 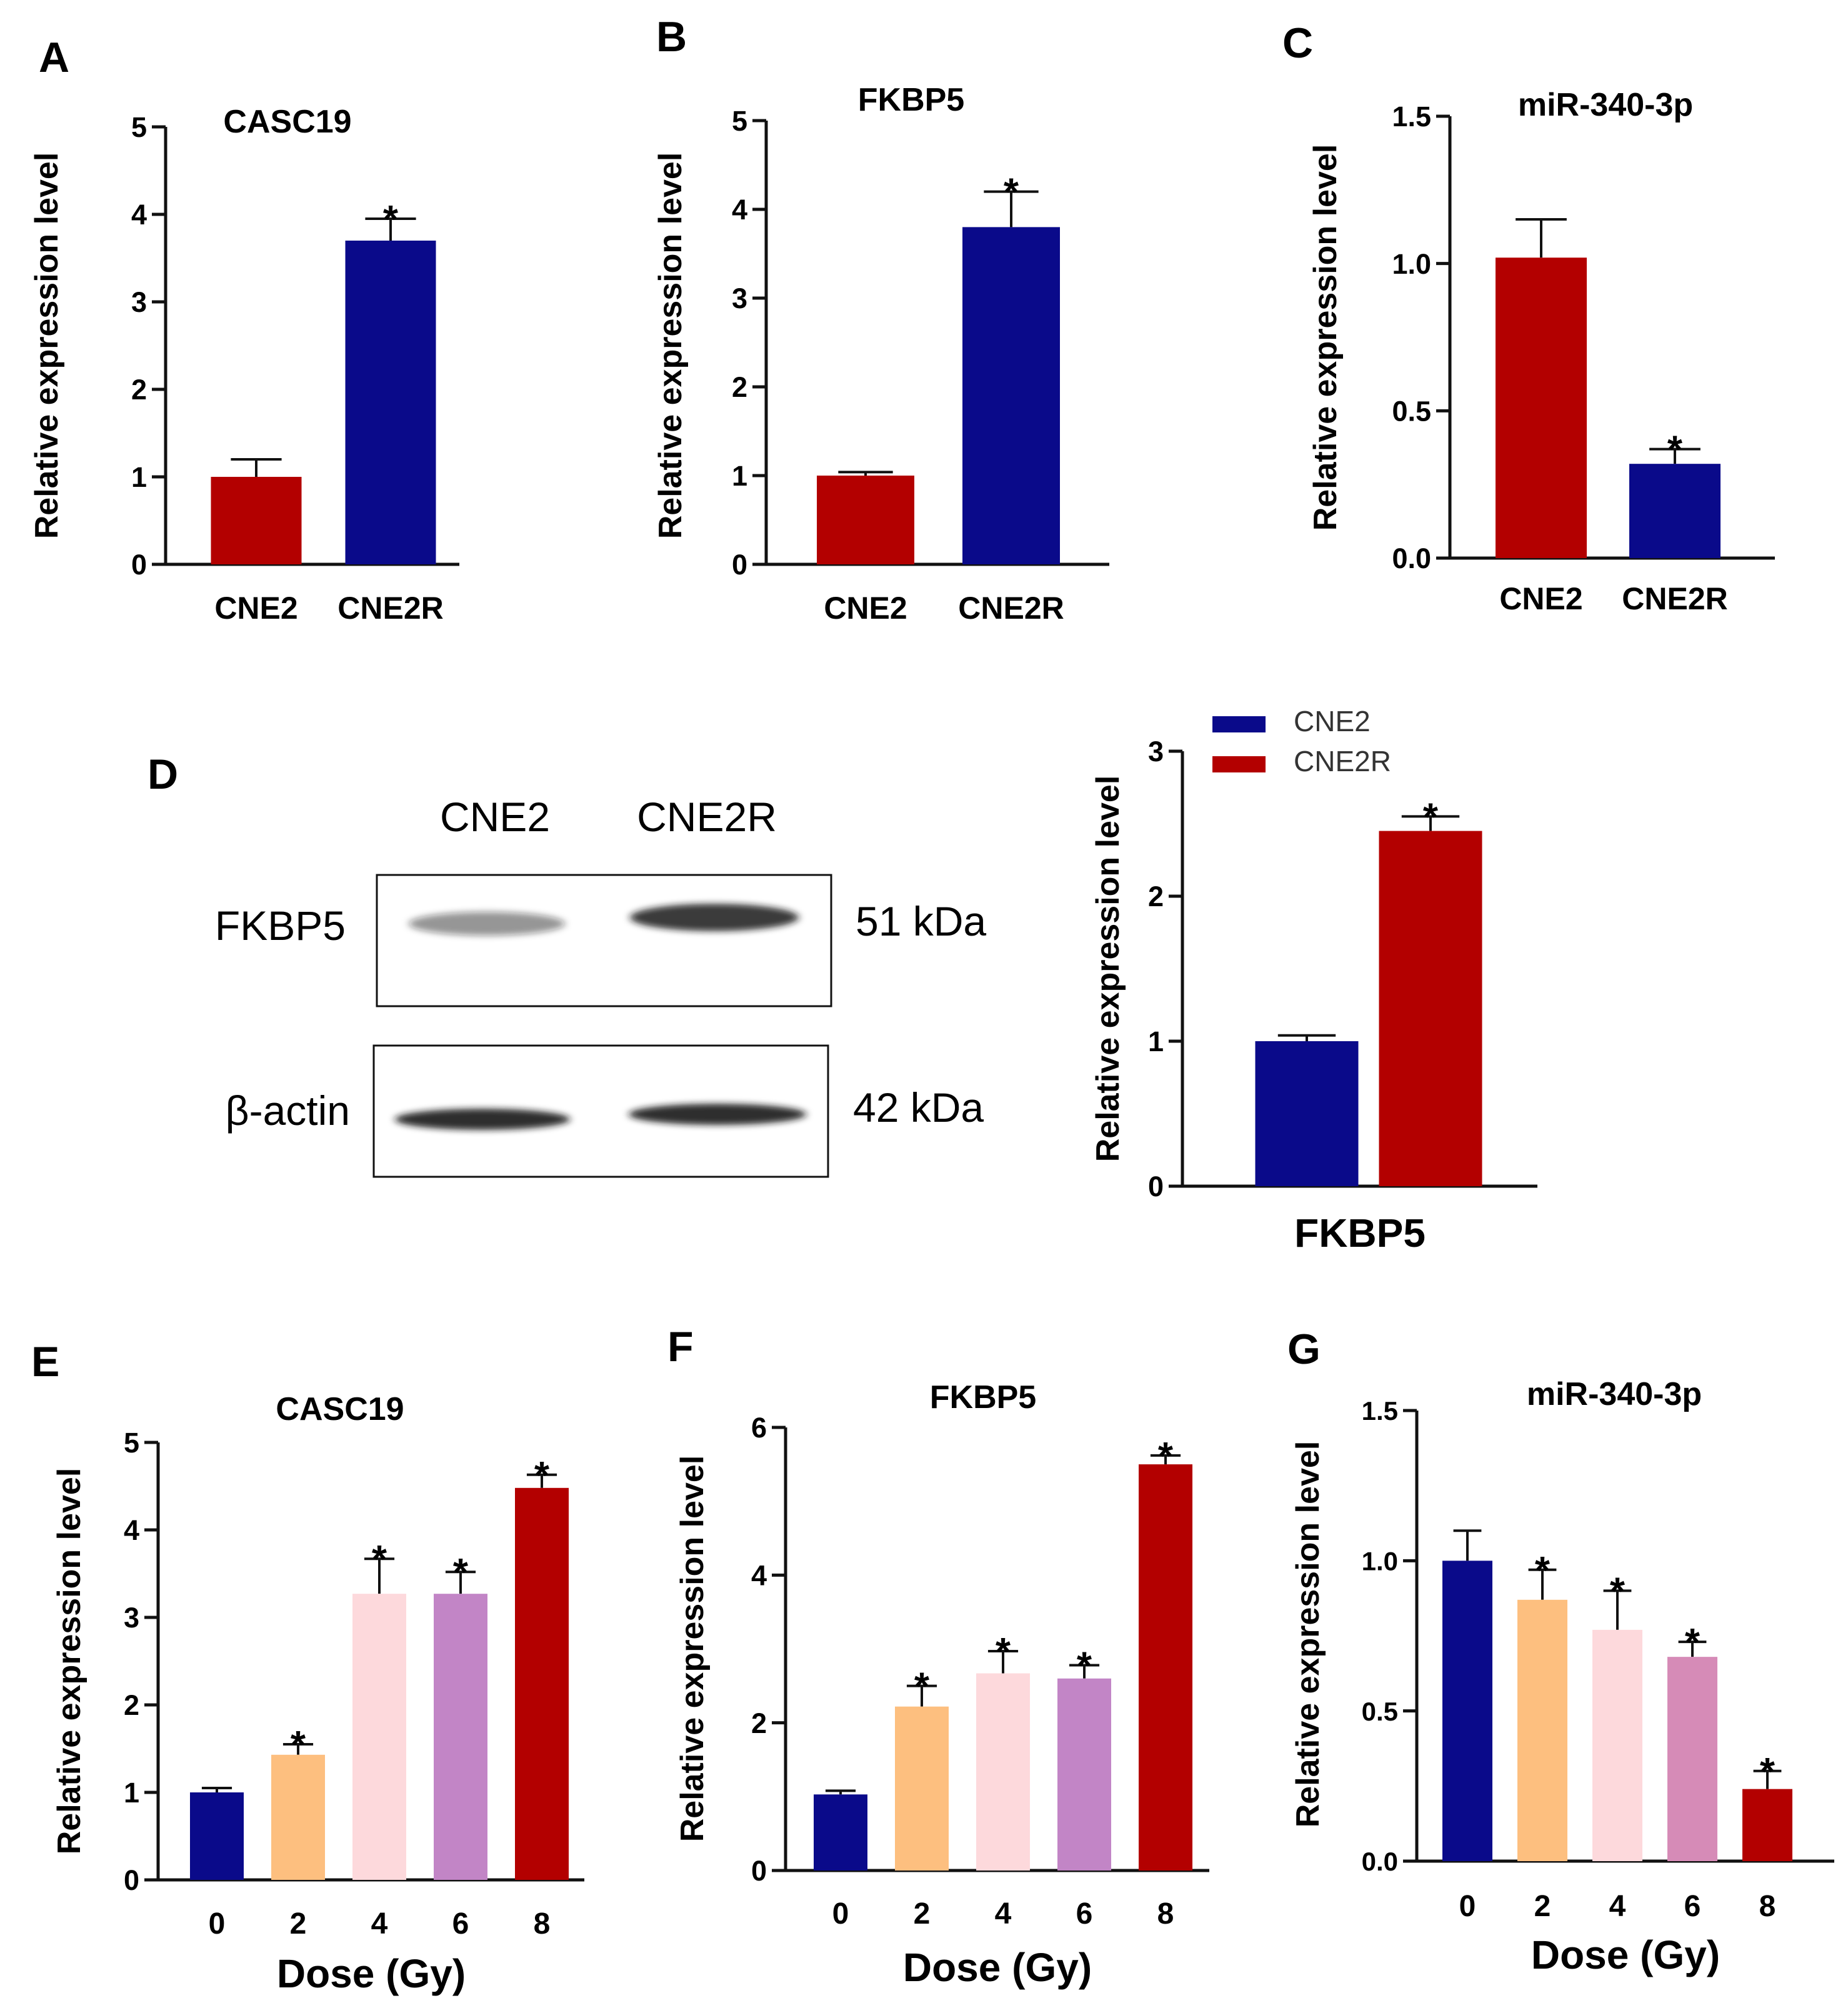 What do you see at coordinates (162, 775) in the screenshot?
I see `panel-letter-d: D` at bounding box center [162, 775].